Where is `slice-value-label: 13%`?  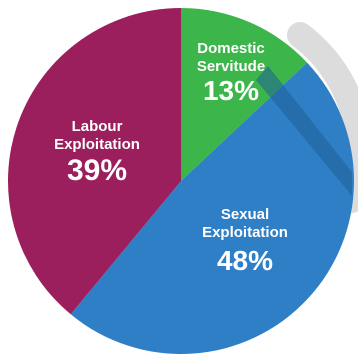 slice-value-label: 13% is located at coordinates (231, 90).